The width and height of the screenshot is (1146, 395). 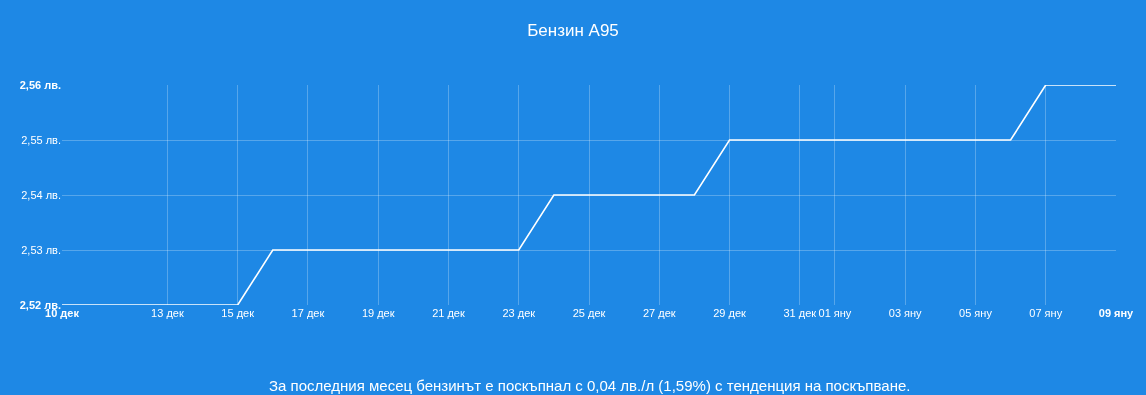 What do you see at coordinates (41, 139) in the screenshot?
I see `y-tick-label: 2,55 лв.` at bounding box center [41, 139].